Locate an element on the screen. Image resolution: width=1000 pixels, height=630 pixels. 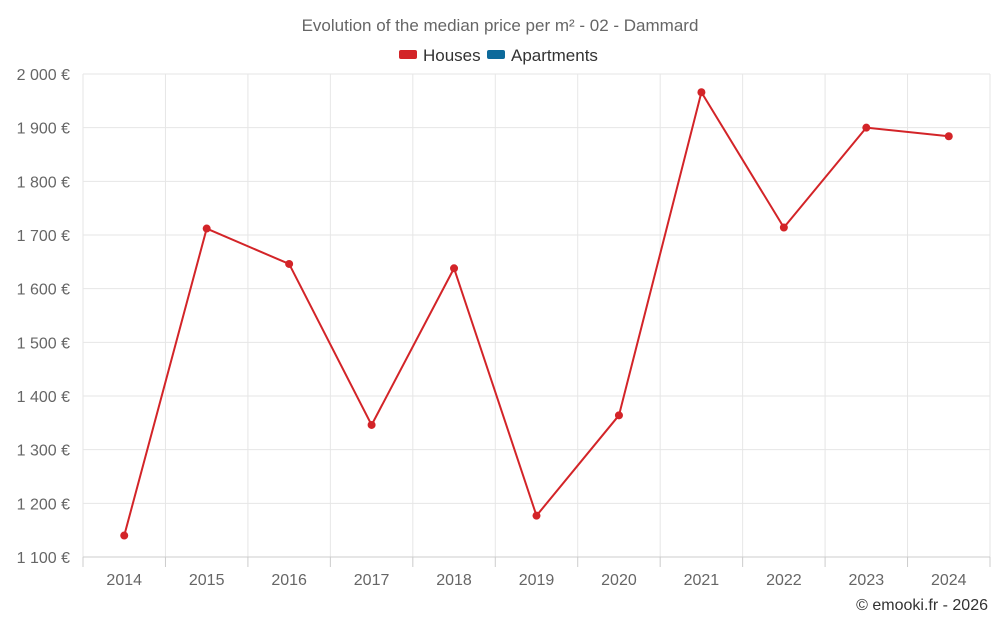
legend-item-houses: Houses is located at coordinates (440, 55).